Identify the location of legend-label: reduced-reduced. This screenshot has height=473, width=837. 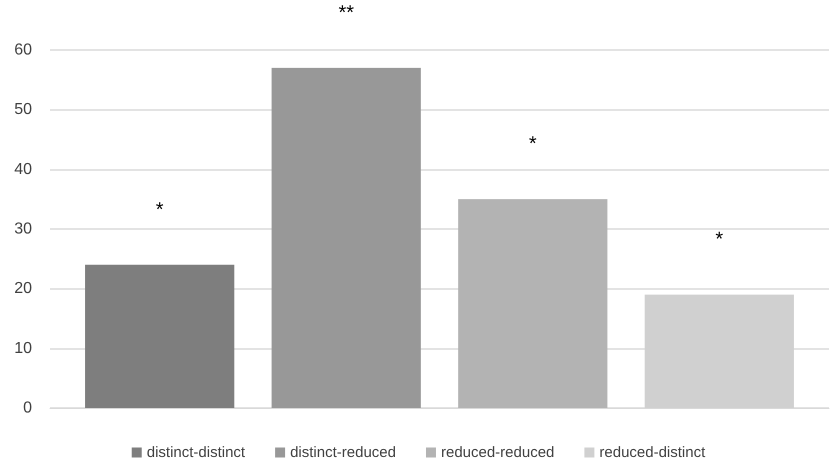
(497, 452).